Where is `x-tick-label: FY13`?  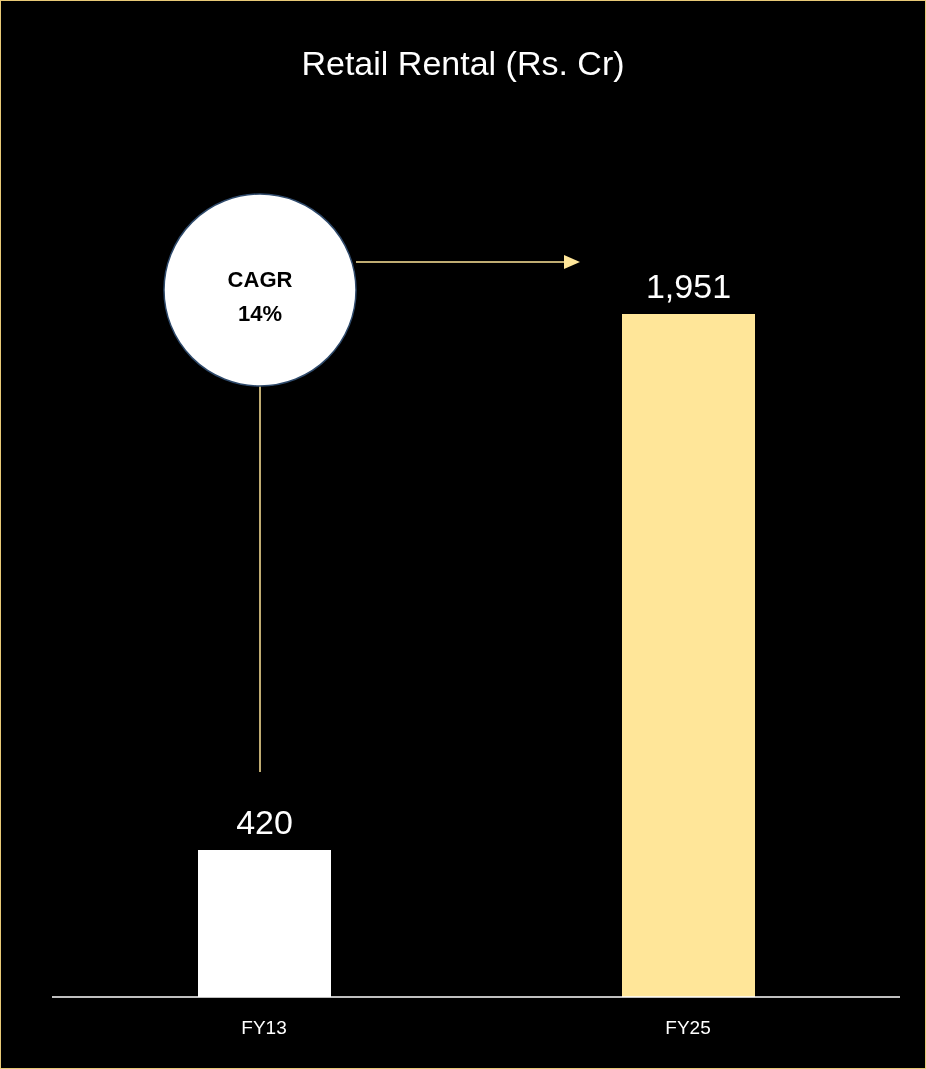
x-tick-label: FY13 is located at coordinates (264, 1028).